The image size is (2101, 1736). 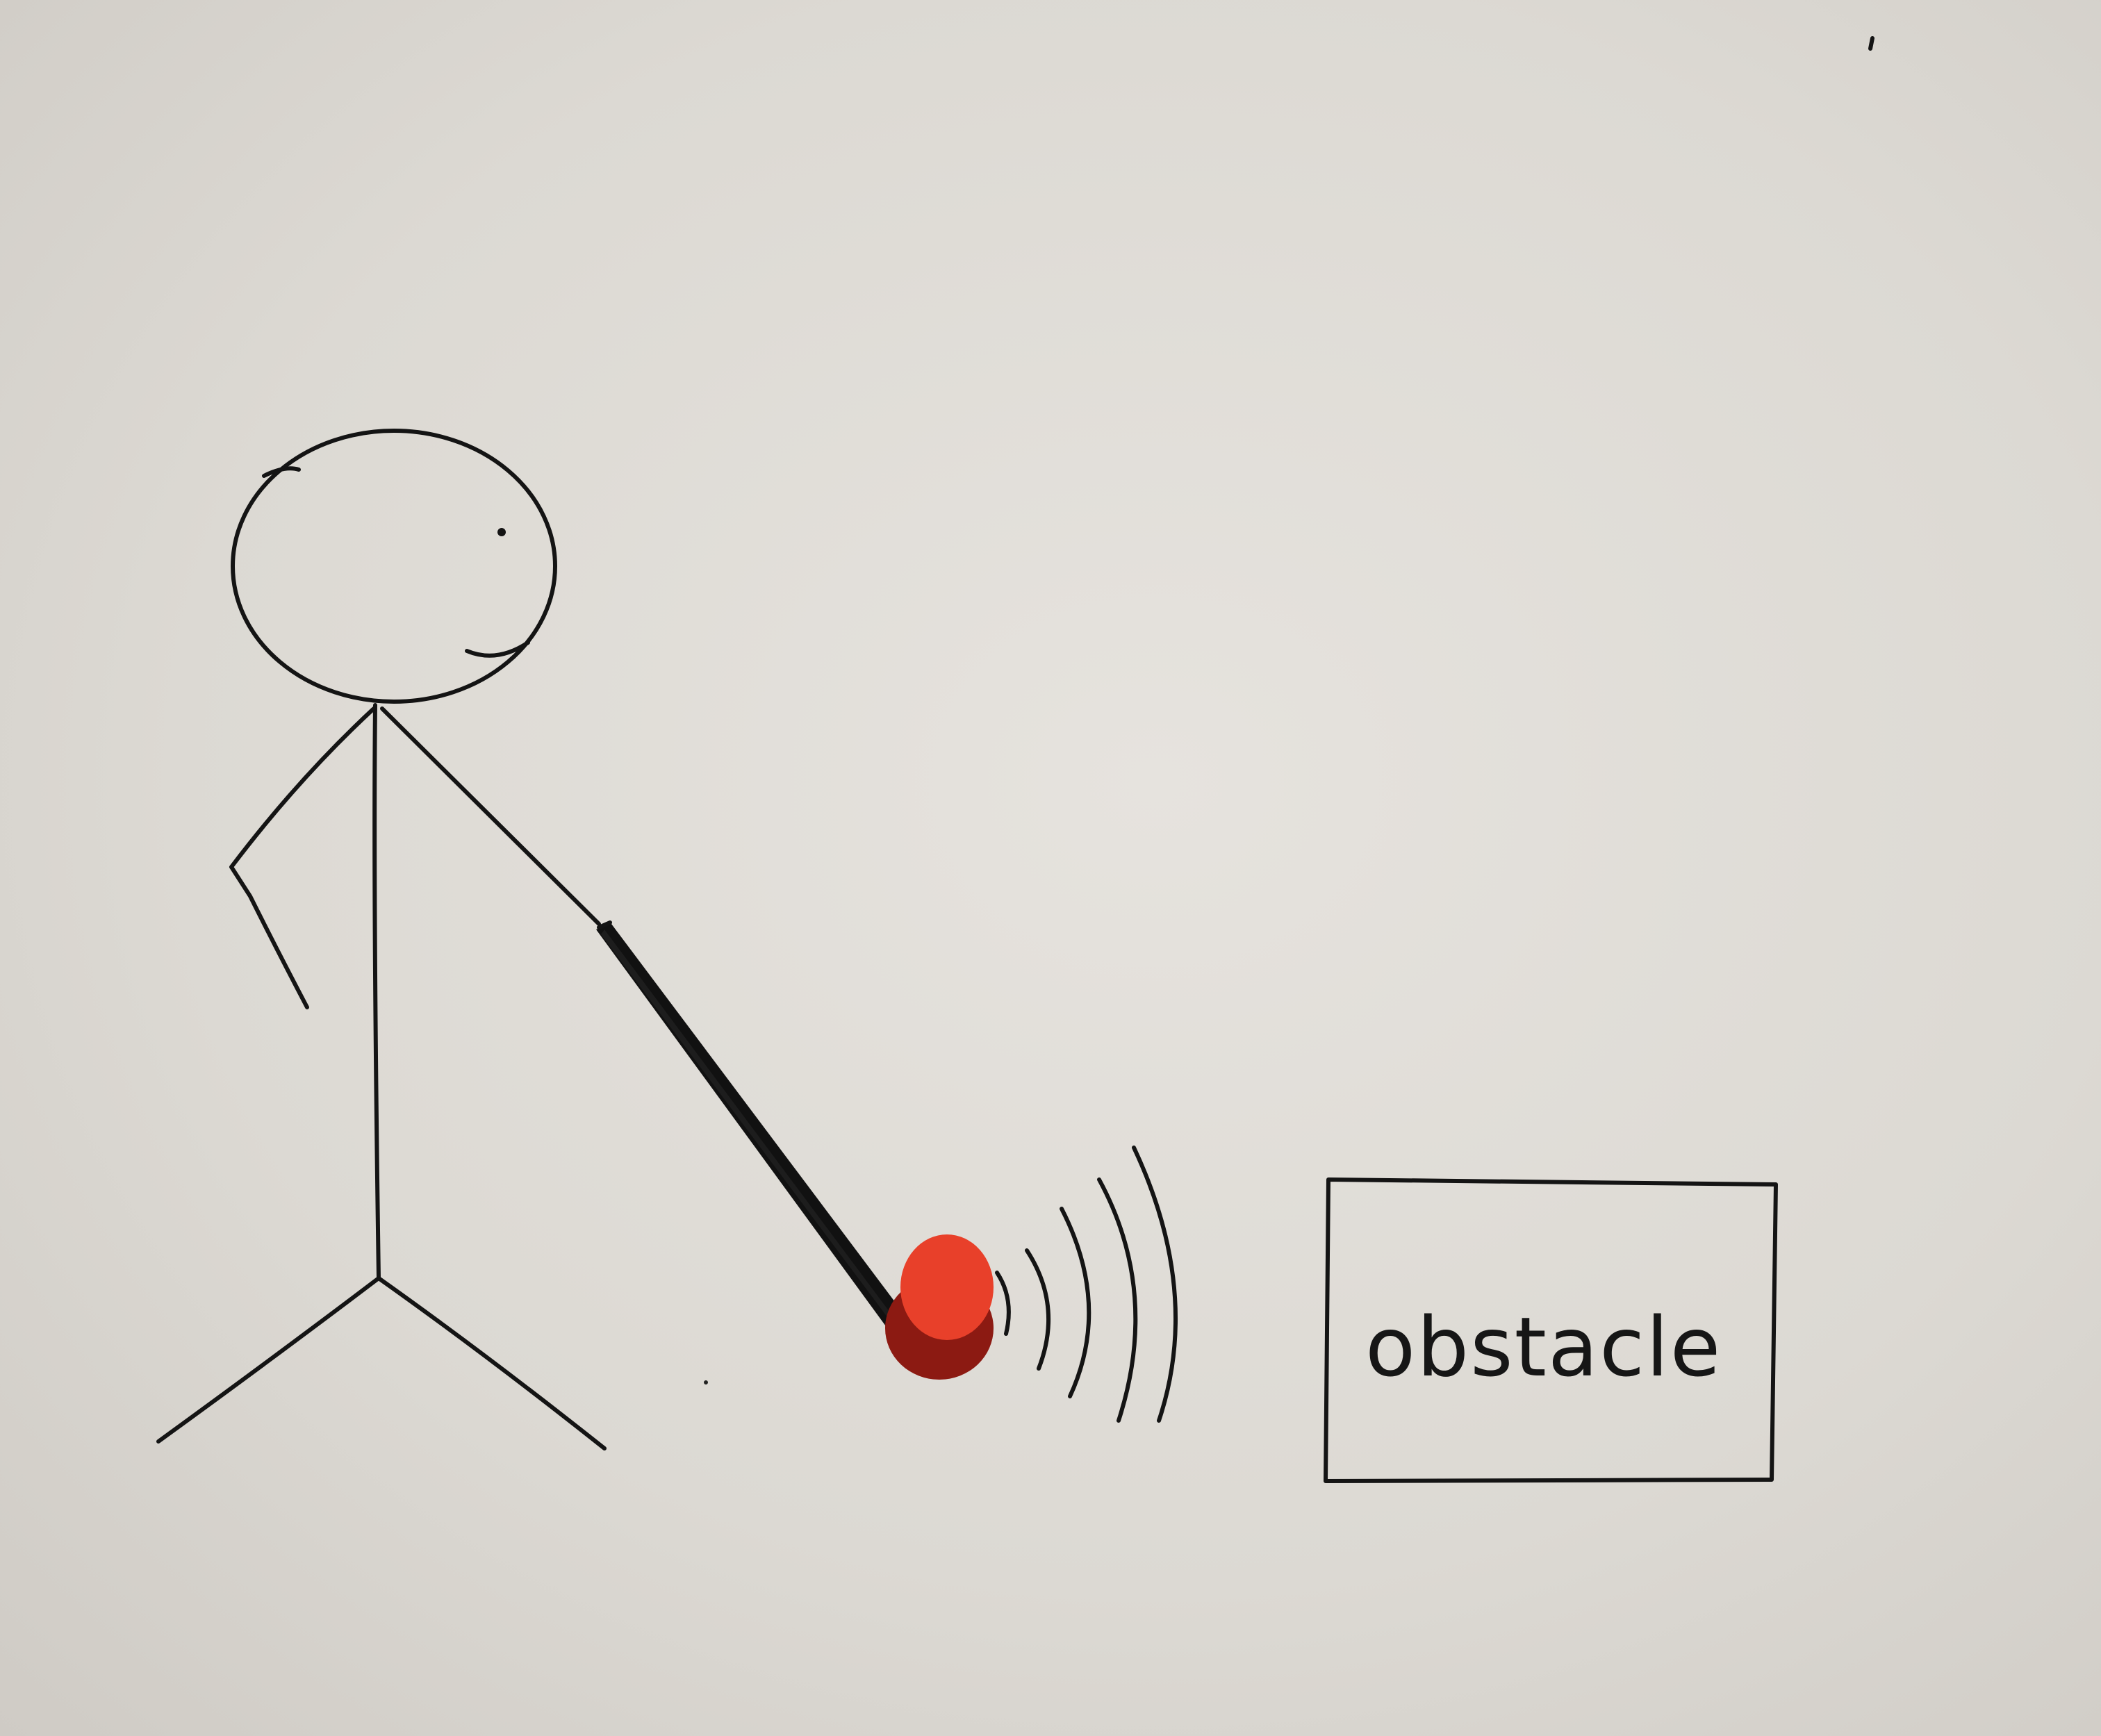 What do you see at coordinates (377, 991) in the screenshot?
I see `body` at bounding box center [377, 991].